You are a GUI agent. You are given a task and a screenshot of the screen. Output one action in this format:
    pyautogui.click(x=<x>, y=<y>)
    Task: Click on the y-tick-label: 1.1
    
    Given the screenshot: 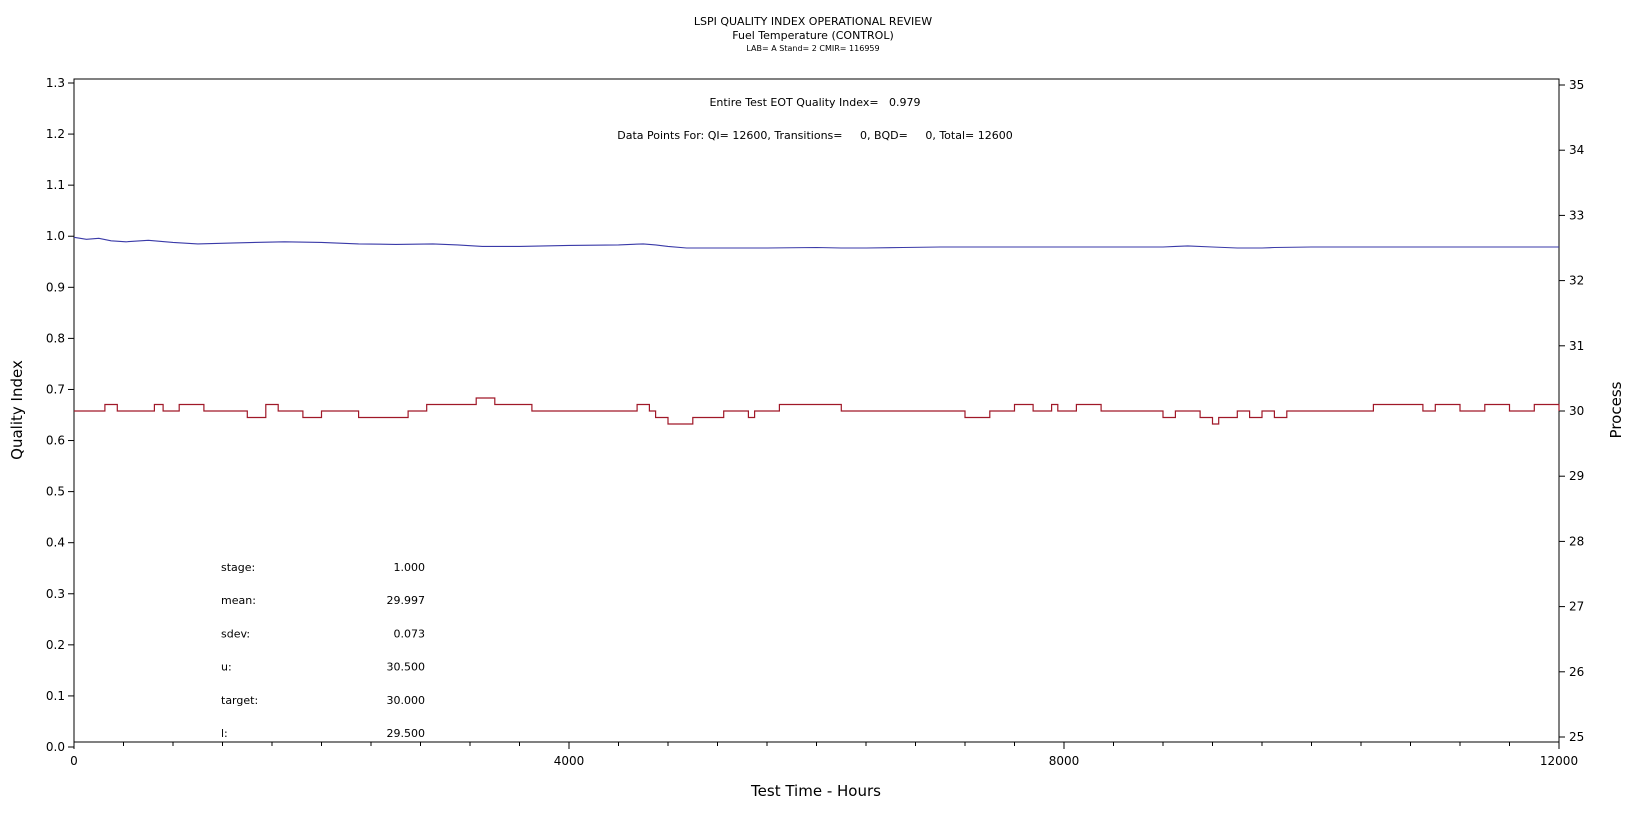 What is the action you would take?
    pyautogui.click(x=55, y=185)
    